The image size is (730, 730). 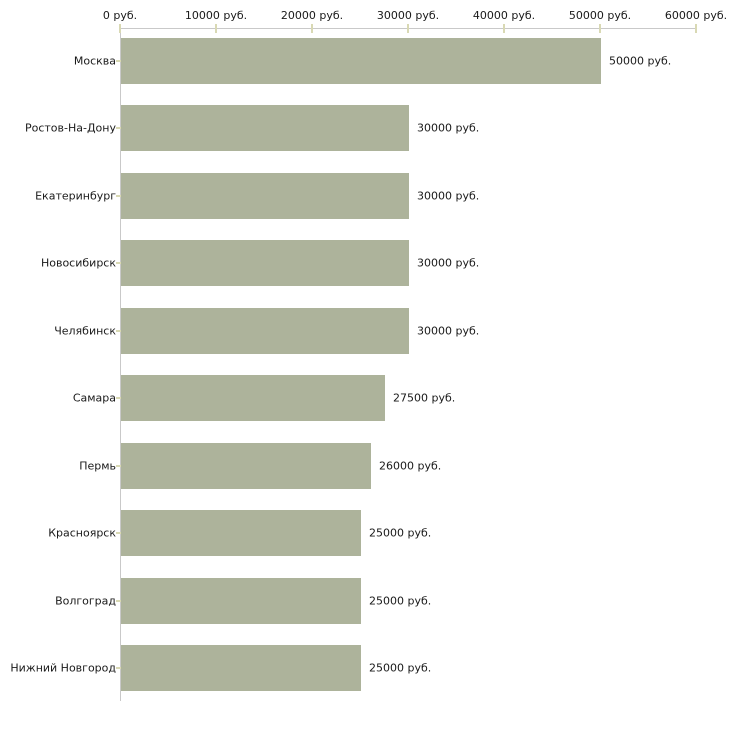 I want to click on y-axis-category-label: Красноярск, so click(x=82, y=533).